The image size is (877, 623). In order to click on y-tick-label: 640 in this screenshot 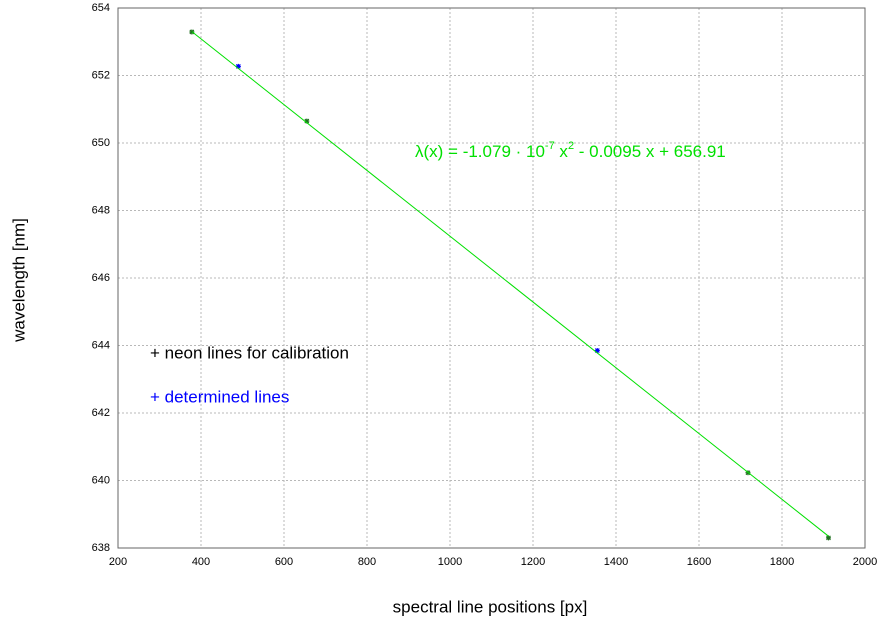, I will do `click(101, 480)`.